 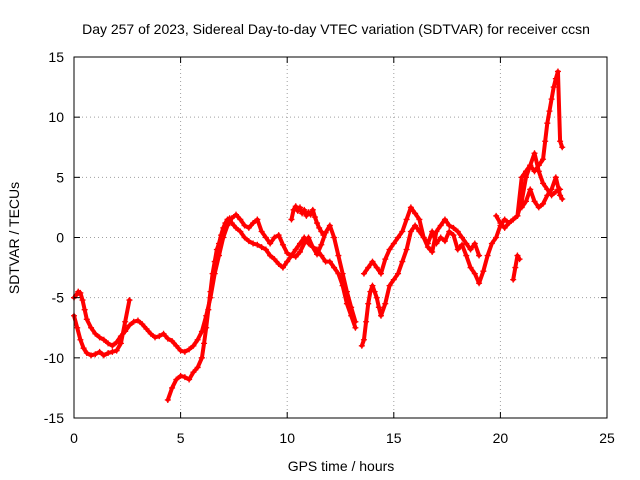 I want to click on y-tick-label: -15, so click(x=54, y=418).